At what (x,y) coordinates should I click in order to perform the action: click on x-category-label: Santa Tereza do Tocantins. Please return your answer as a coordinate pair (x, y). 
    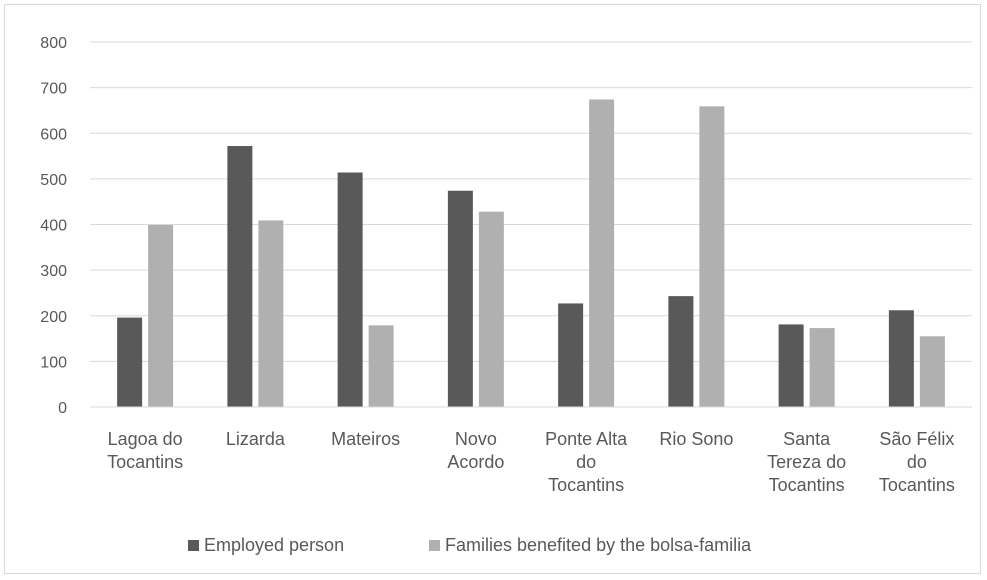
    Looking at the image, I should click on (806, 462).